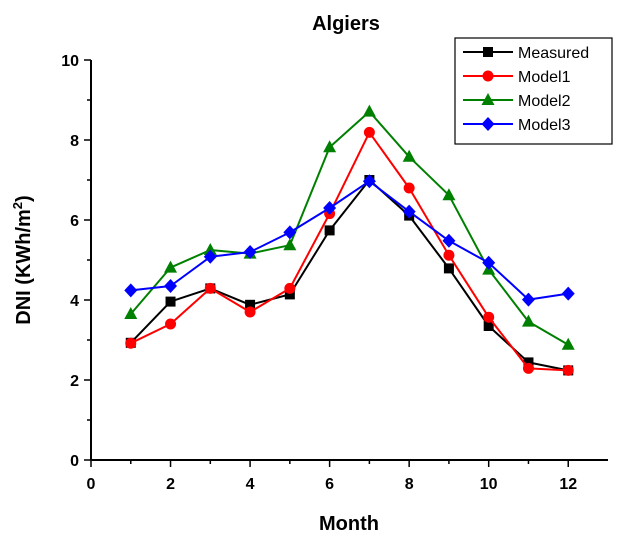  What do you see at coordinates (24, 198) in the screenshot?
I see `y-axis-label-close: )` at bounding box center [24, 198].